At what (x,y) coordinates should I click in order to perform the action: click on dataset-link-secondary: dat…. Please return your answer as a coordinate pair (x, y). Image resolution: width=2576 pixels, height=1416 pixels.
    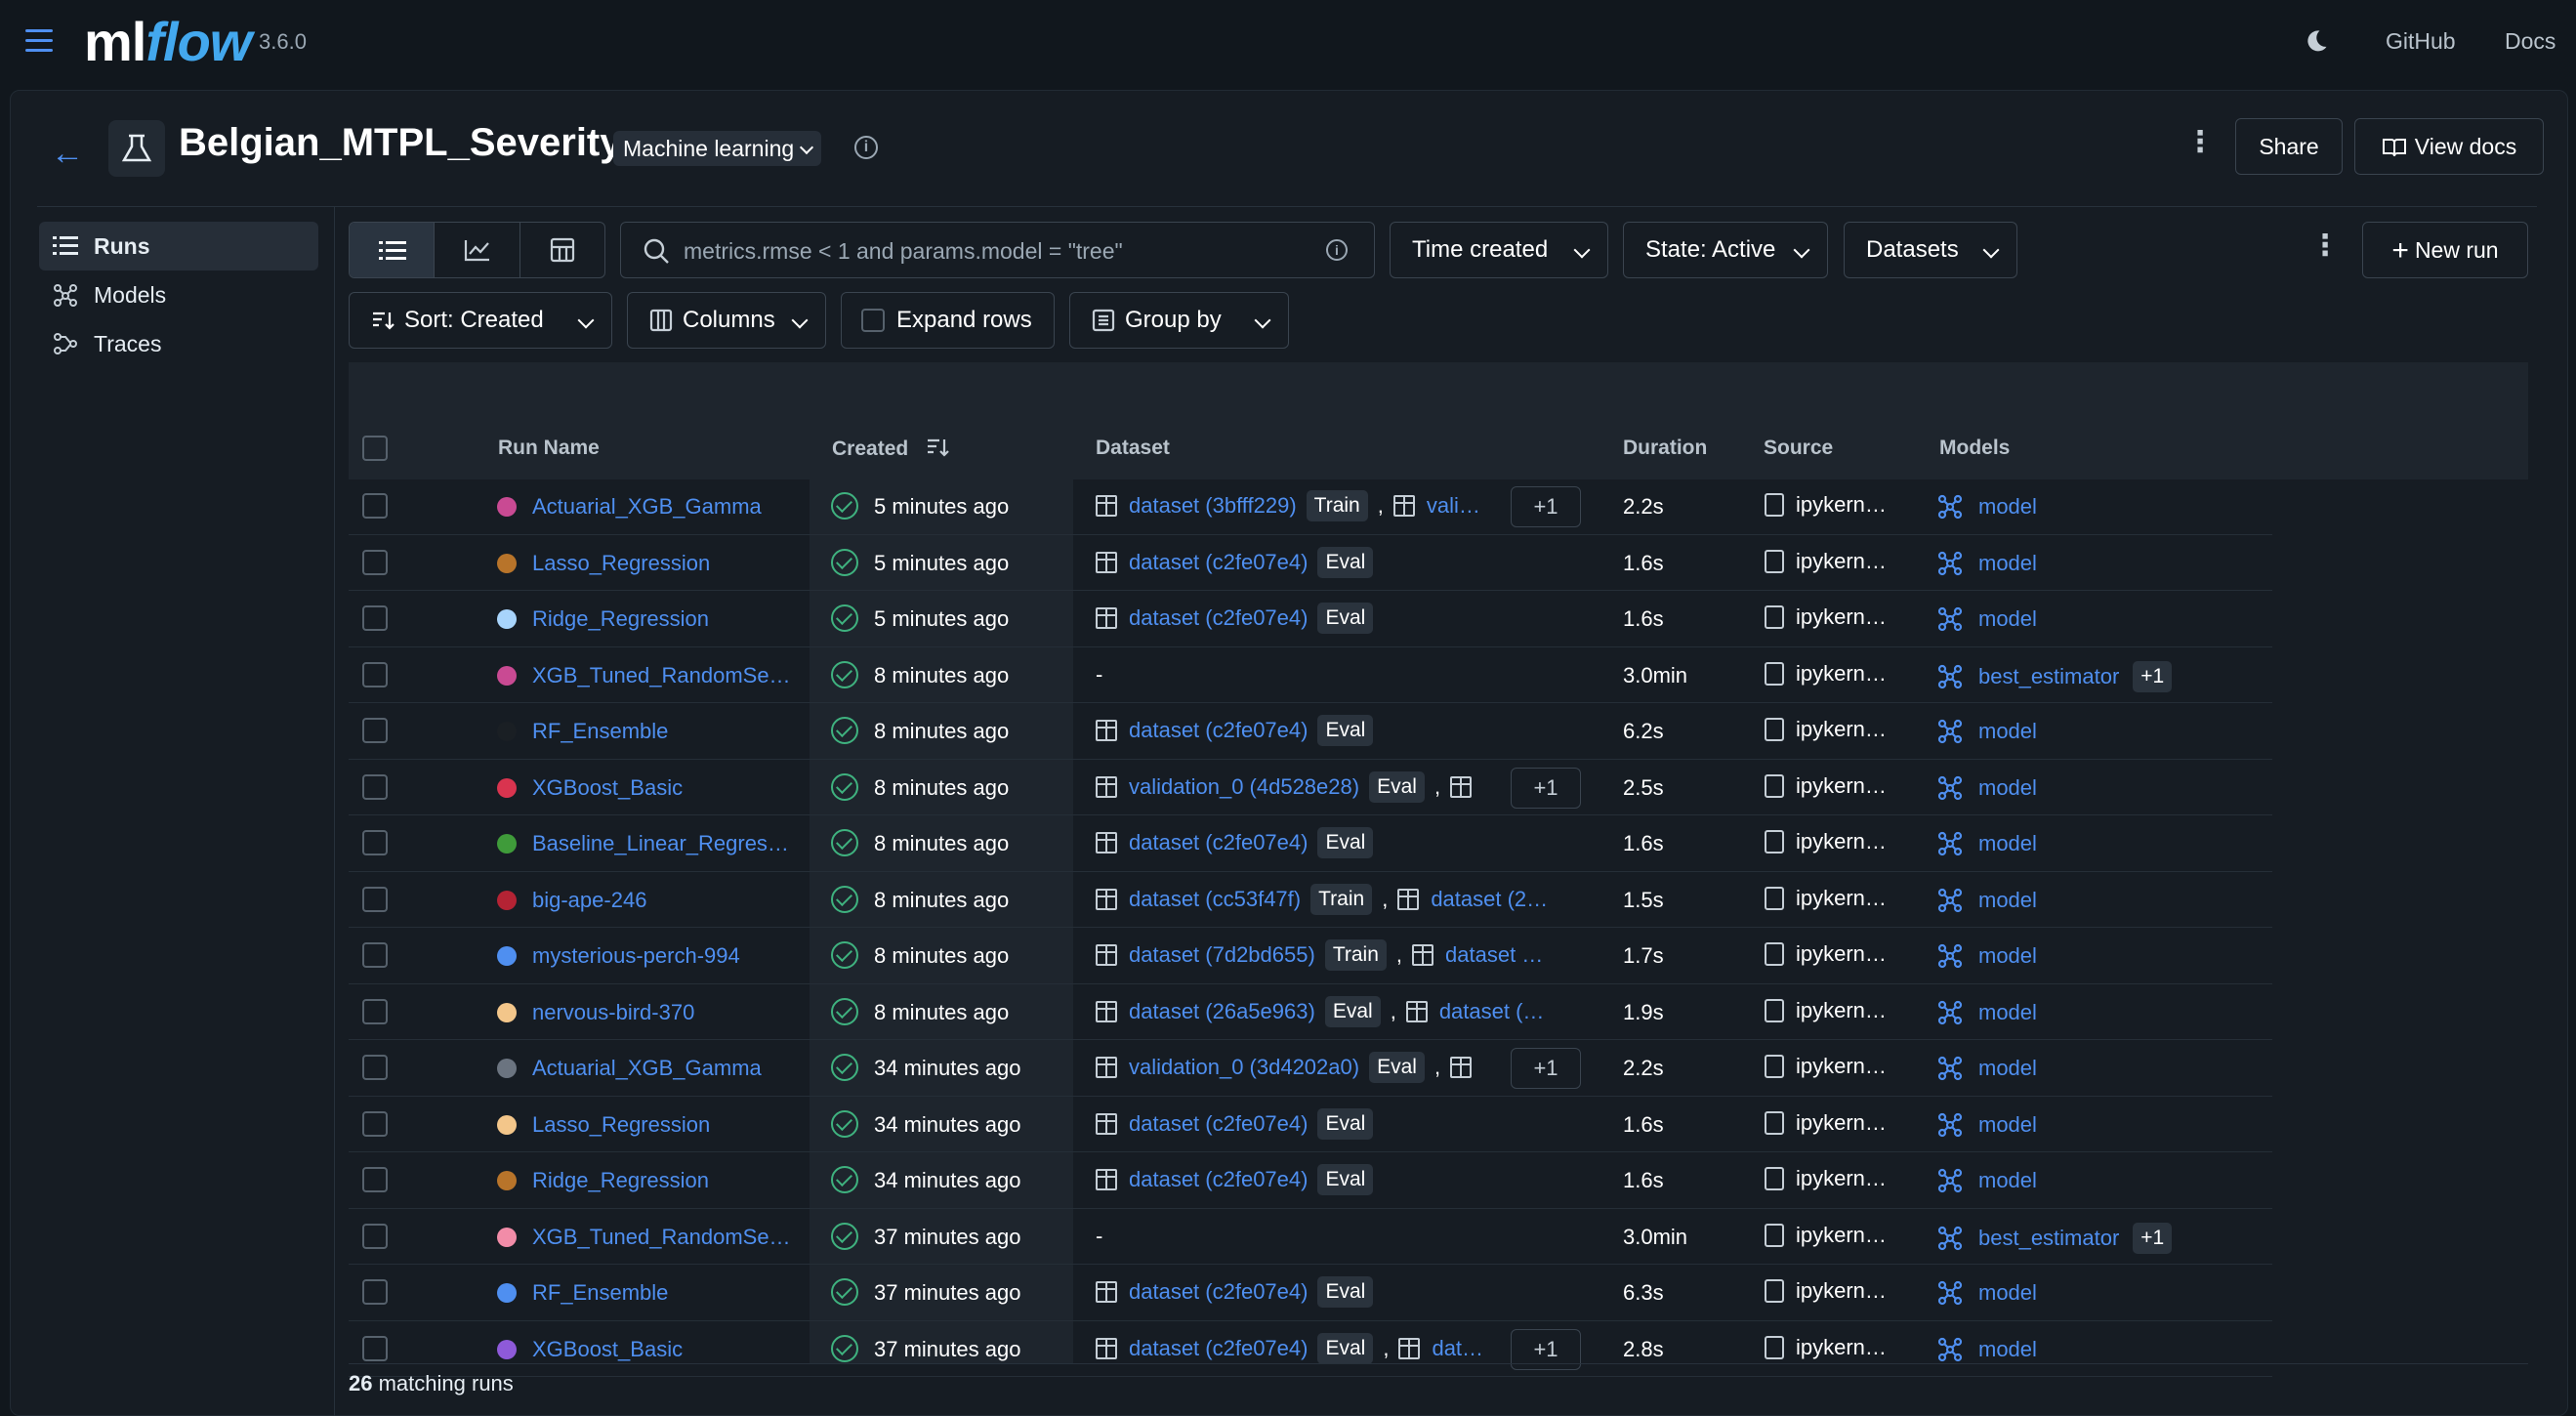
    Looking at the image, I should click on (1458, 1347).